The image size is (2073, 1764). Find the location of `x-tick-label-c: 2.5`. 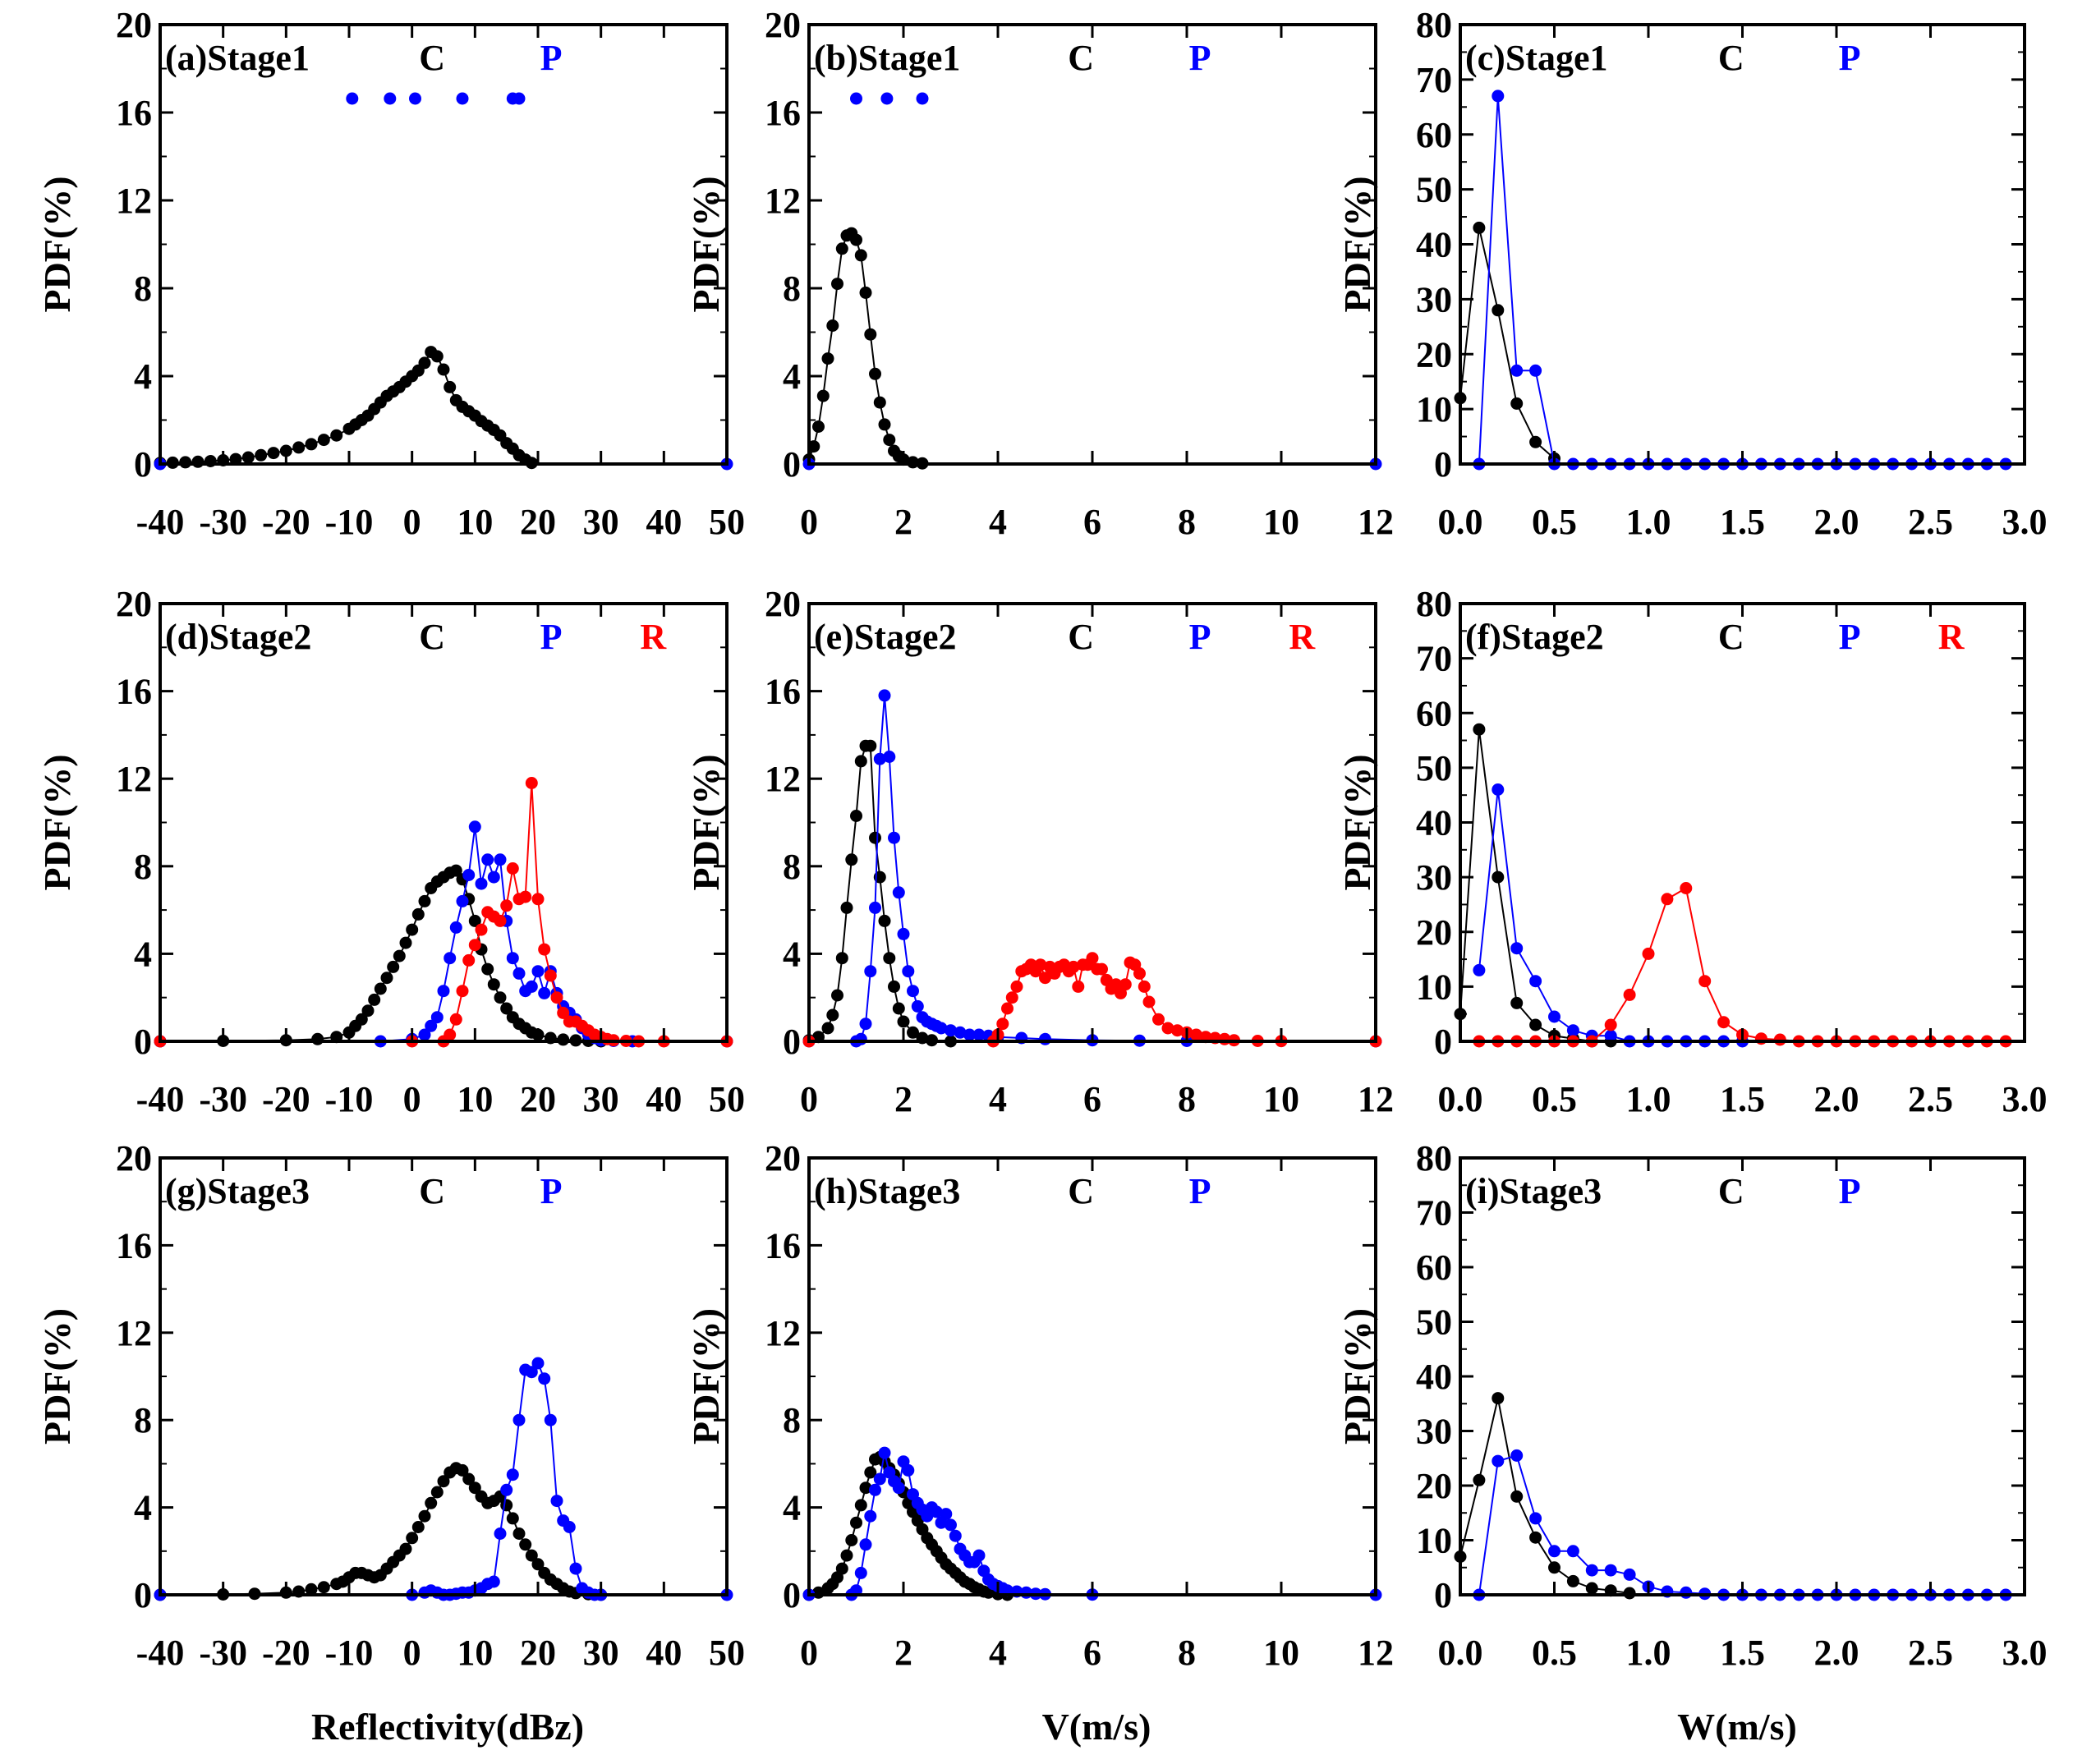

x-tick-label-c: 2.5 is located at coordinates (1930, 522).